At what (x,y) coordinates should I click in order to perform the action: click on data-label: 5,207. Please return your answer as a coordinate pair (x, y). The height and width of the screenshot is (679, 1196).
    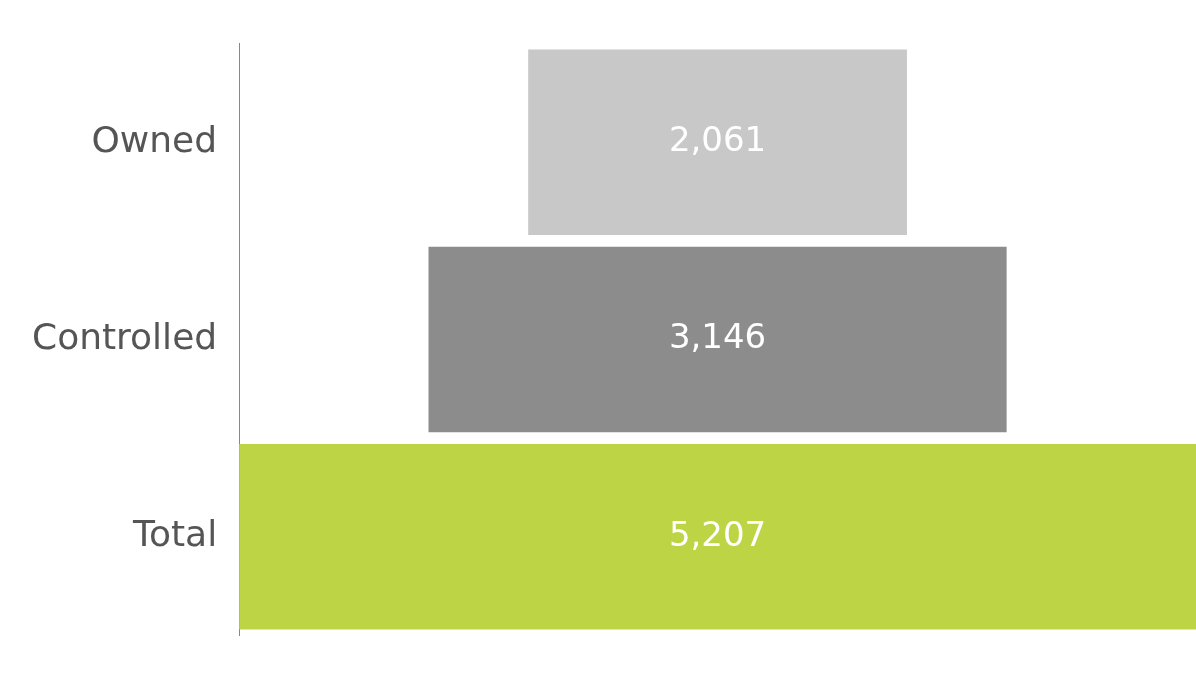
    Looking at the image, I should click on (717, 533).